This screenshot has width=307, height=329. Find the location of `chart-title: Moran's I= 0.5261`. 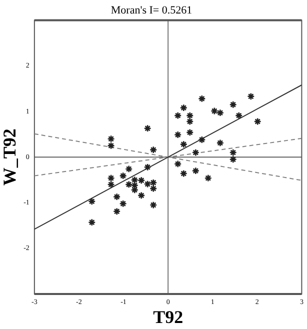

chart-title: Moran's I= 0.5261 is located at coordinates (151, 10).